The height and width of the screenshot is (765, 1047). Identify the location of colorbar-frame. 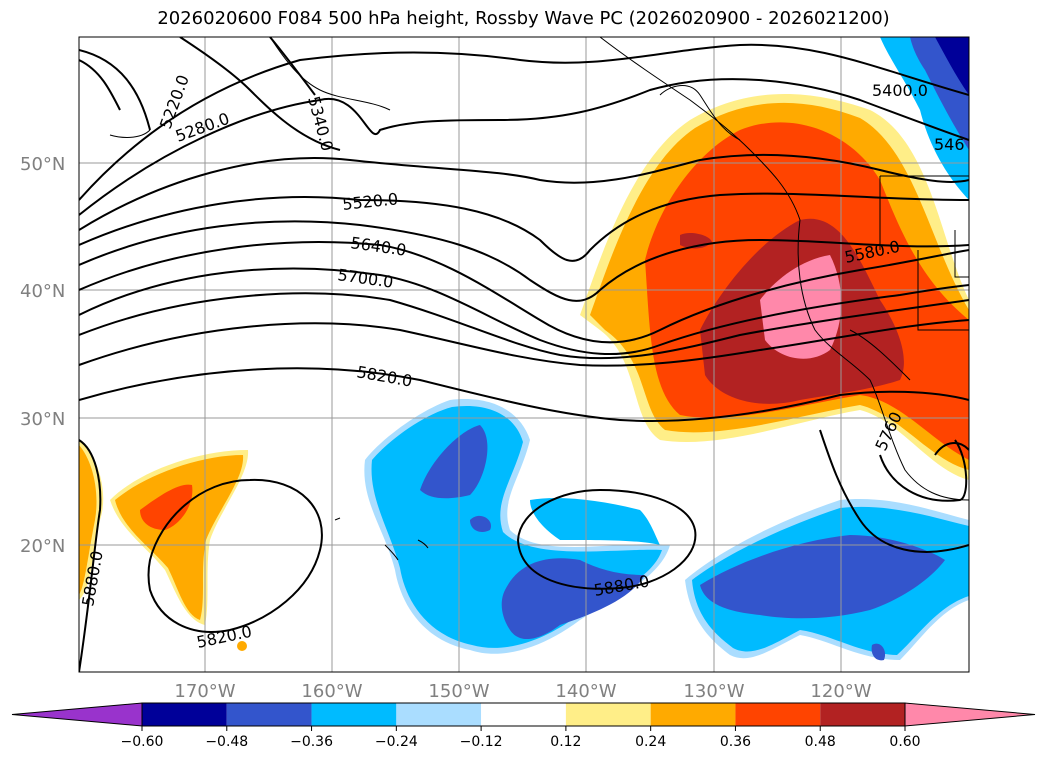
(523, 714).